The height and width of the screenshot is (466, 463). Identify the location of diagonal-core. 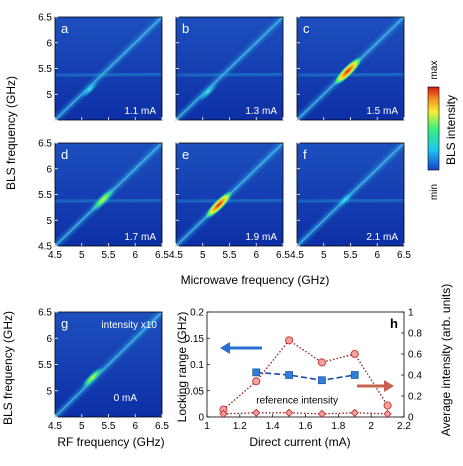
(229, 68).